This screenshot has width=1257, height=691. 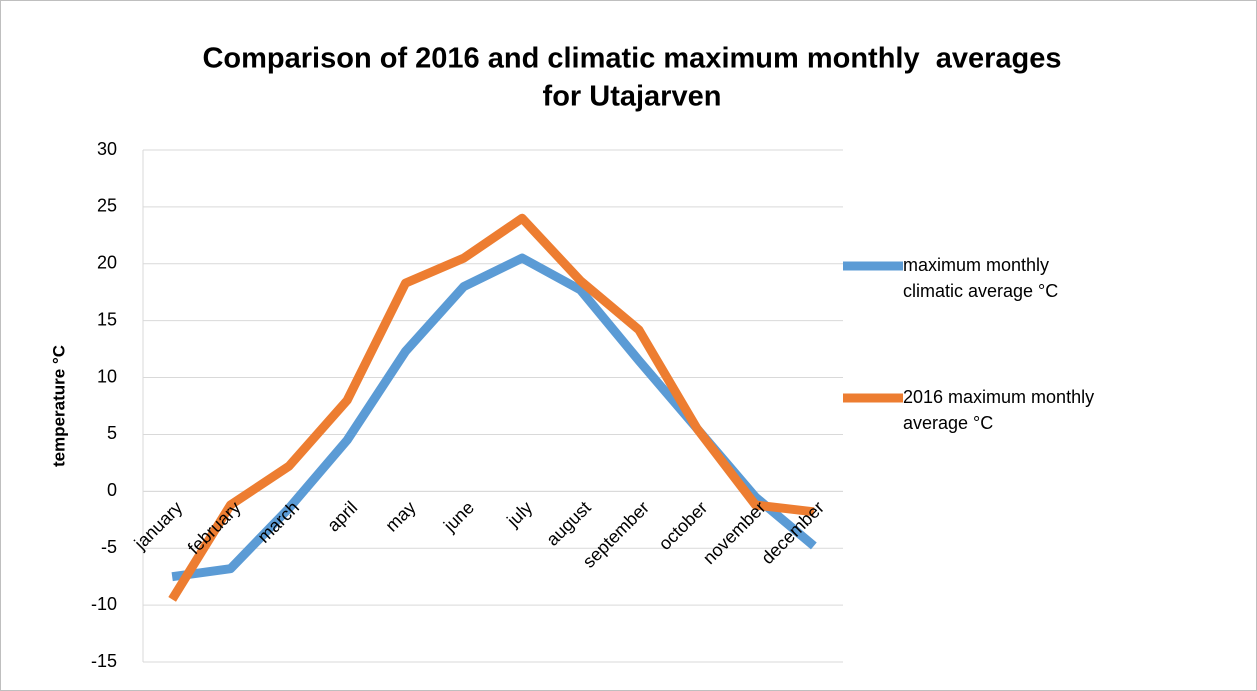 What do you see at coordinates (107, 149) in the screenshot?
I see `y-tick-label: 30` at bounding box center [107, 149].